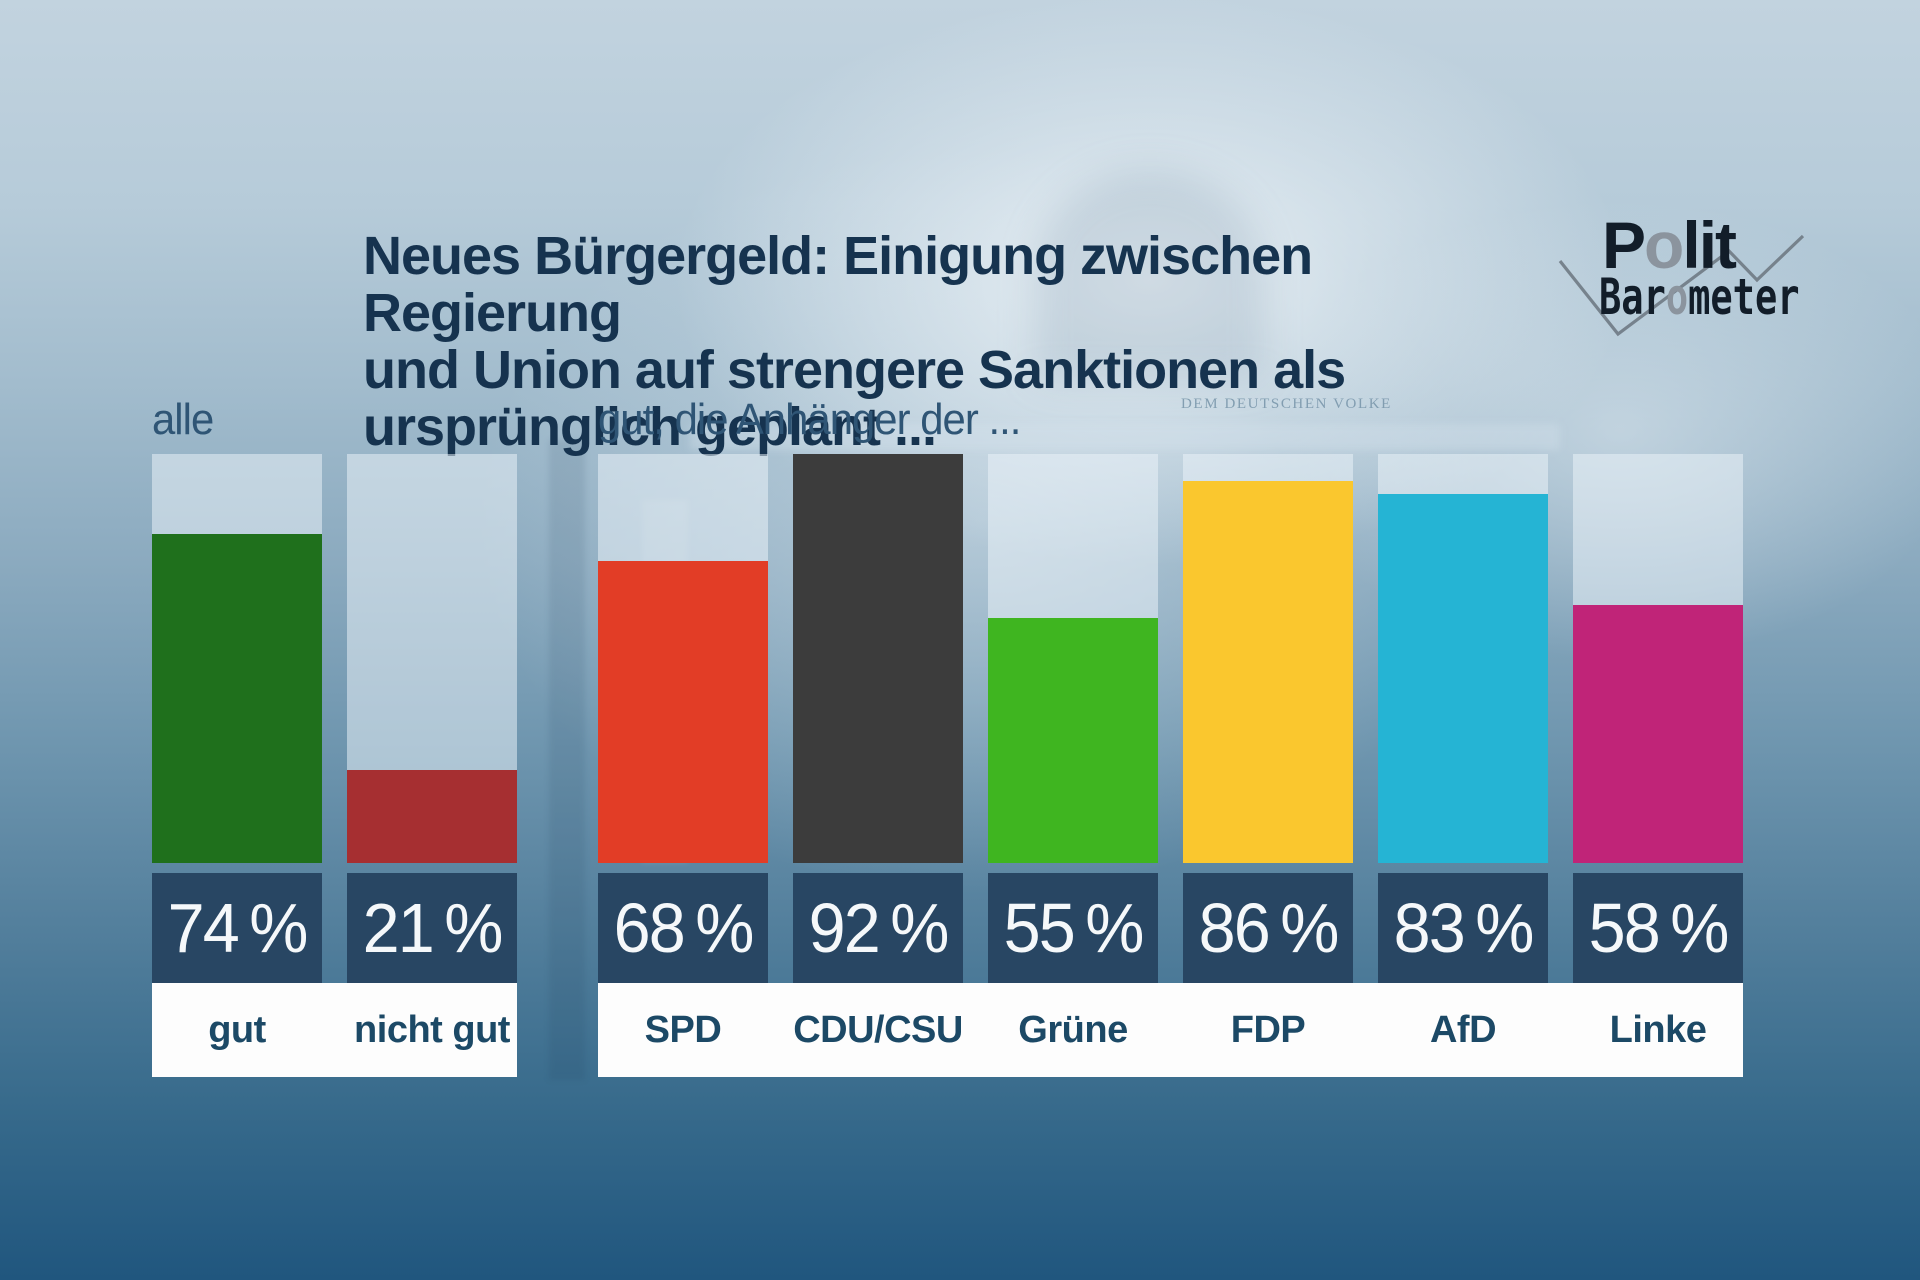 The height and width of the screenshot is (1280, 1920). I want to click on zigzag-line-icon, so click(1681, 285).